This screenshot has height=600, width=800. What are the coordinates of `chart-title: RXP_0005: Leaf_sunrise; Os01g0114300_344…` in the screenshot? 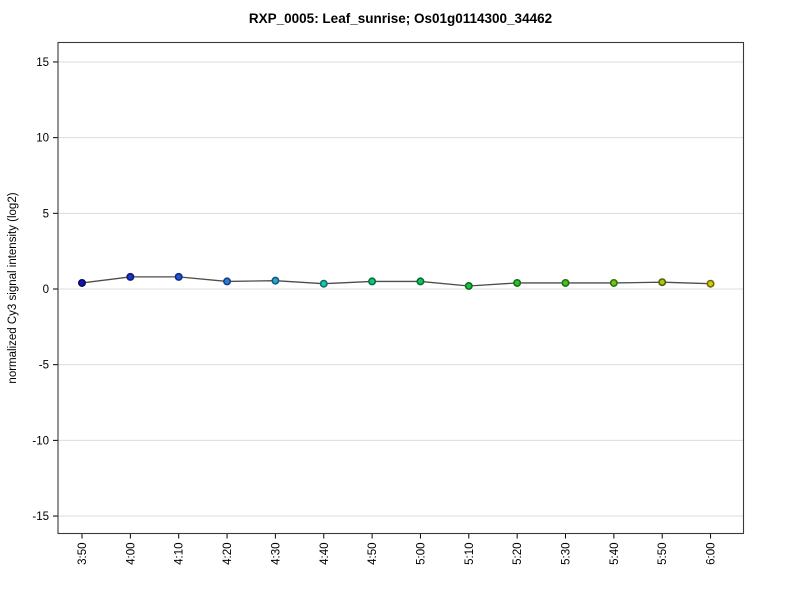 It's located at (400, 18).